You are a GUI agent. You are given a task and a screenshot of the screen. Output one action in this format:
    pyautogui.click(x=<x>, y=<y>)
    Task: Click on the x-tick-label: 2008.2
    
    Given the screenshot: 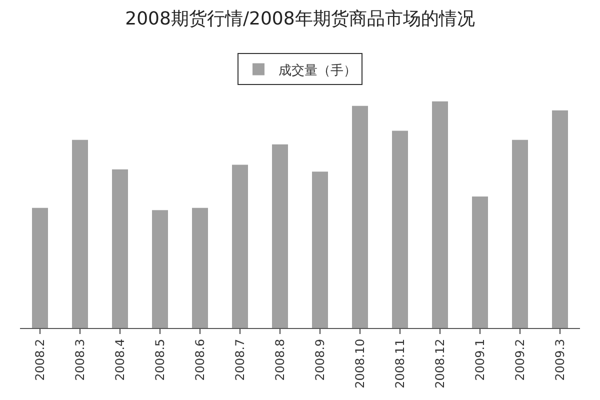 What is the action you would take?
    pyautogui.click(x=39, y=359)
    